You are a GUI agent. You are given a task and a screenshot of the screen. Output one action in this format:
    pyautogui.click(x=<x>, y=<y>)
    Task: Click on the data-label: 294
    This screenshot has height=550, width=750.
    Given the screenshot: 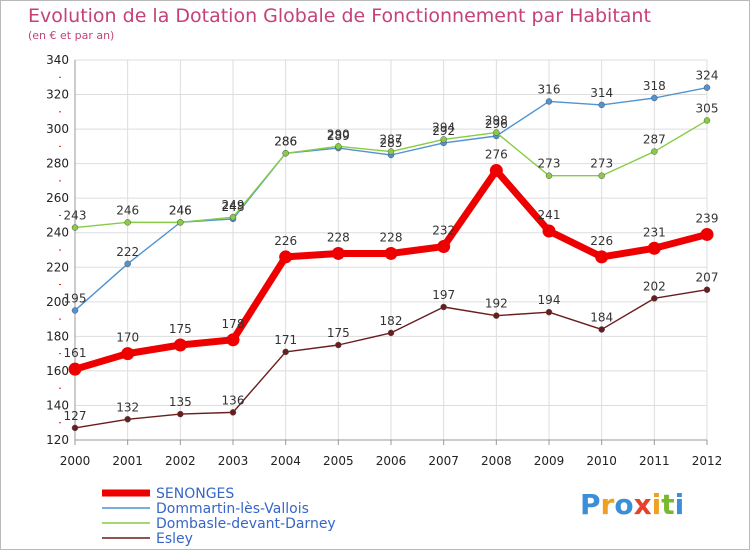 What is the action you would take?
    pyautogui.click(x=443, y=127)
    